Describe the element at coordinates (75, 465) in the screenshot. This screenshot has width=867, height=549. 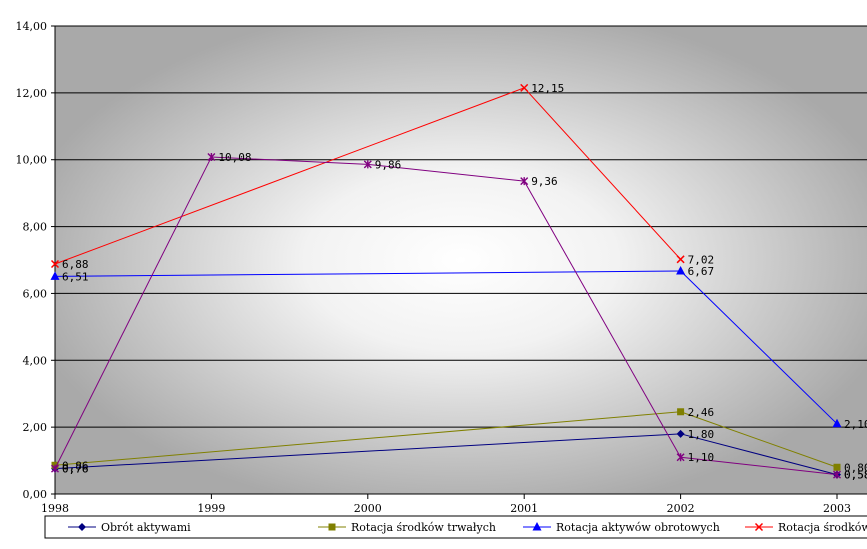
I see `data-label: 0,86` at that location.